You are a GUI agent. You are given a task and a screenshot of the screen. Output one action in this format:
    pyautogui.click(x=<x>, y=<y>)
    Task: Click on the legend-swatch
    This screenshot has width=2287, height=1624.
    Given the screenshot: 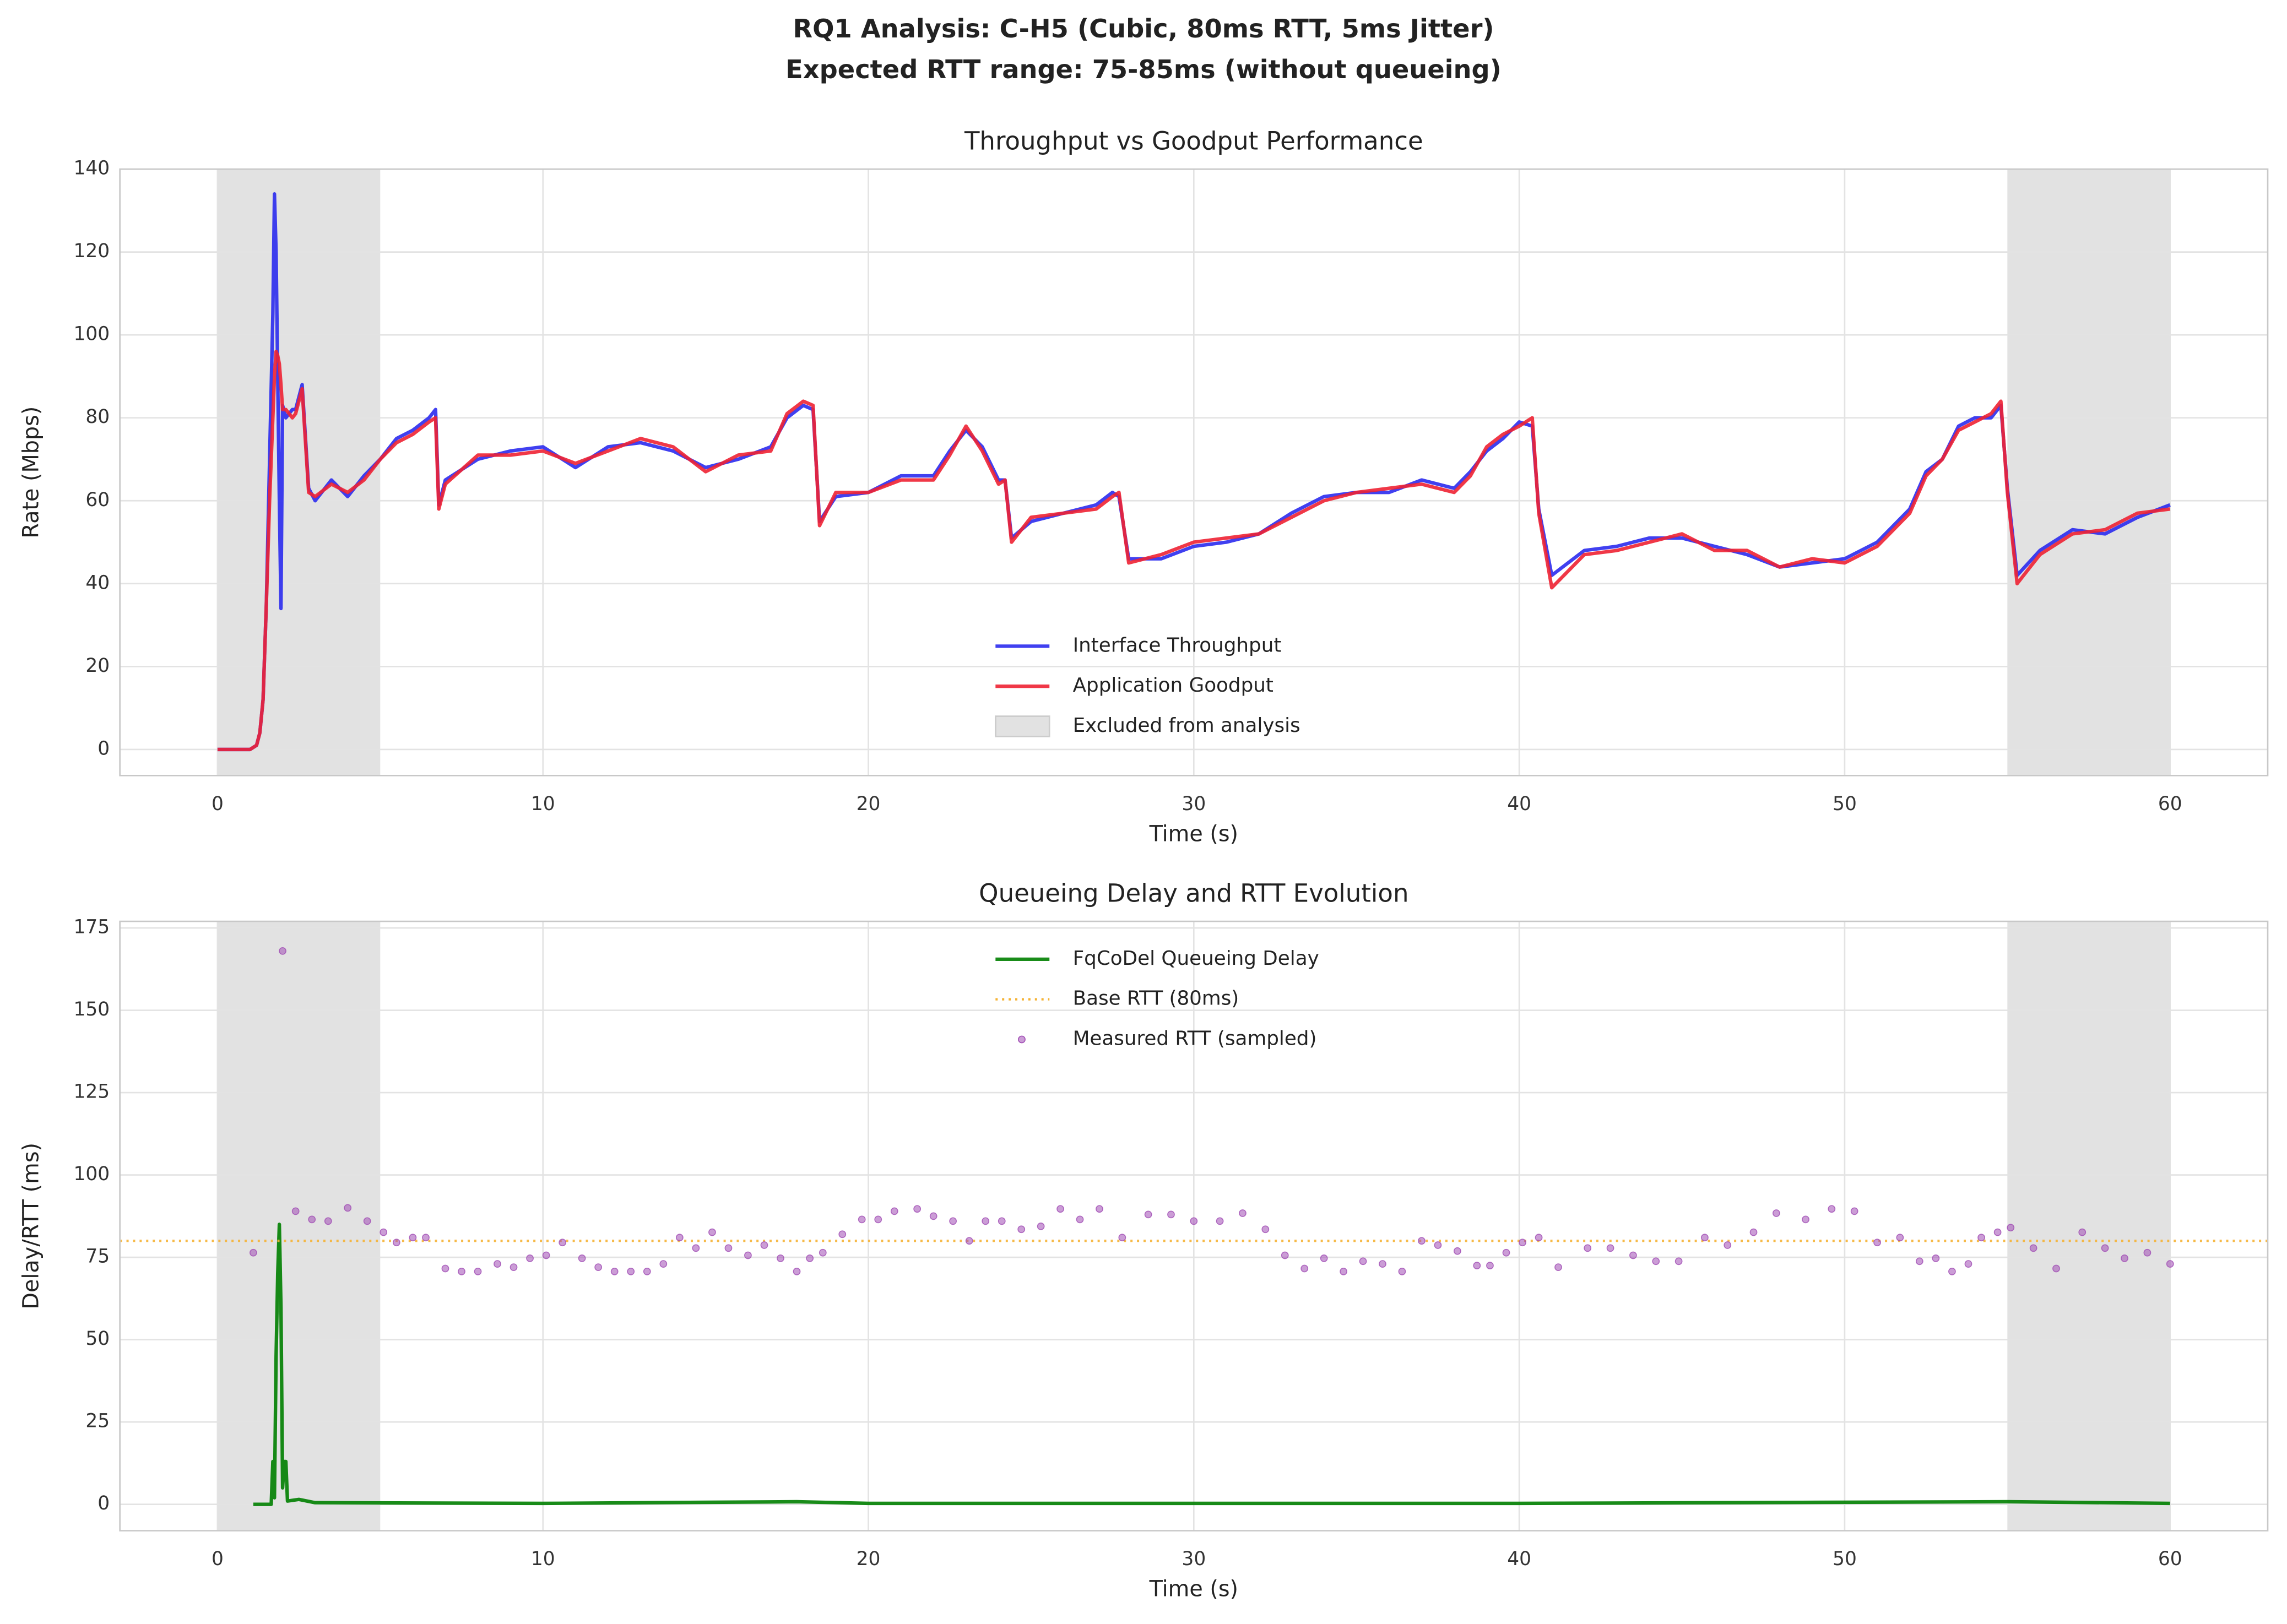 What is the action you would take?
    pyautogui.click(x=1022, y=726)
    